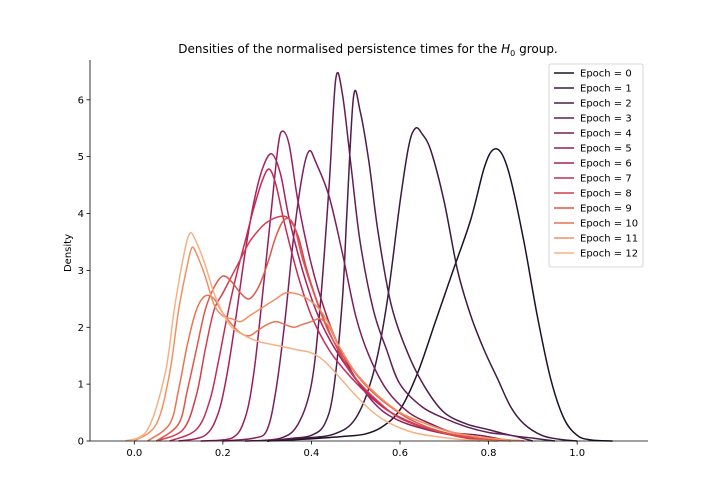  I want to click on legend-label-epoch-5: Epoch = 5, so click(606, 149).